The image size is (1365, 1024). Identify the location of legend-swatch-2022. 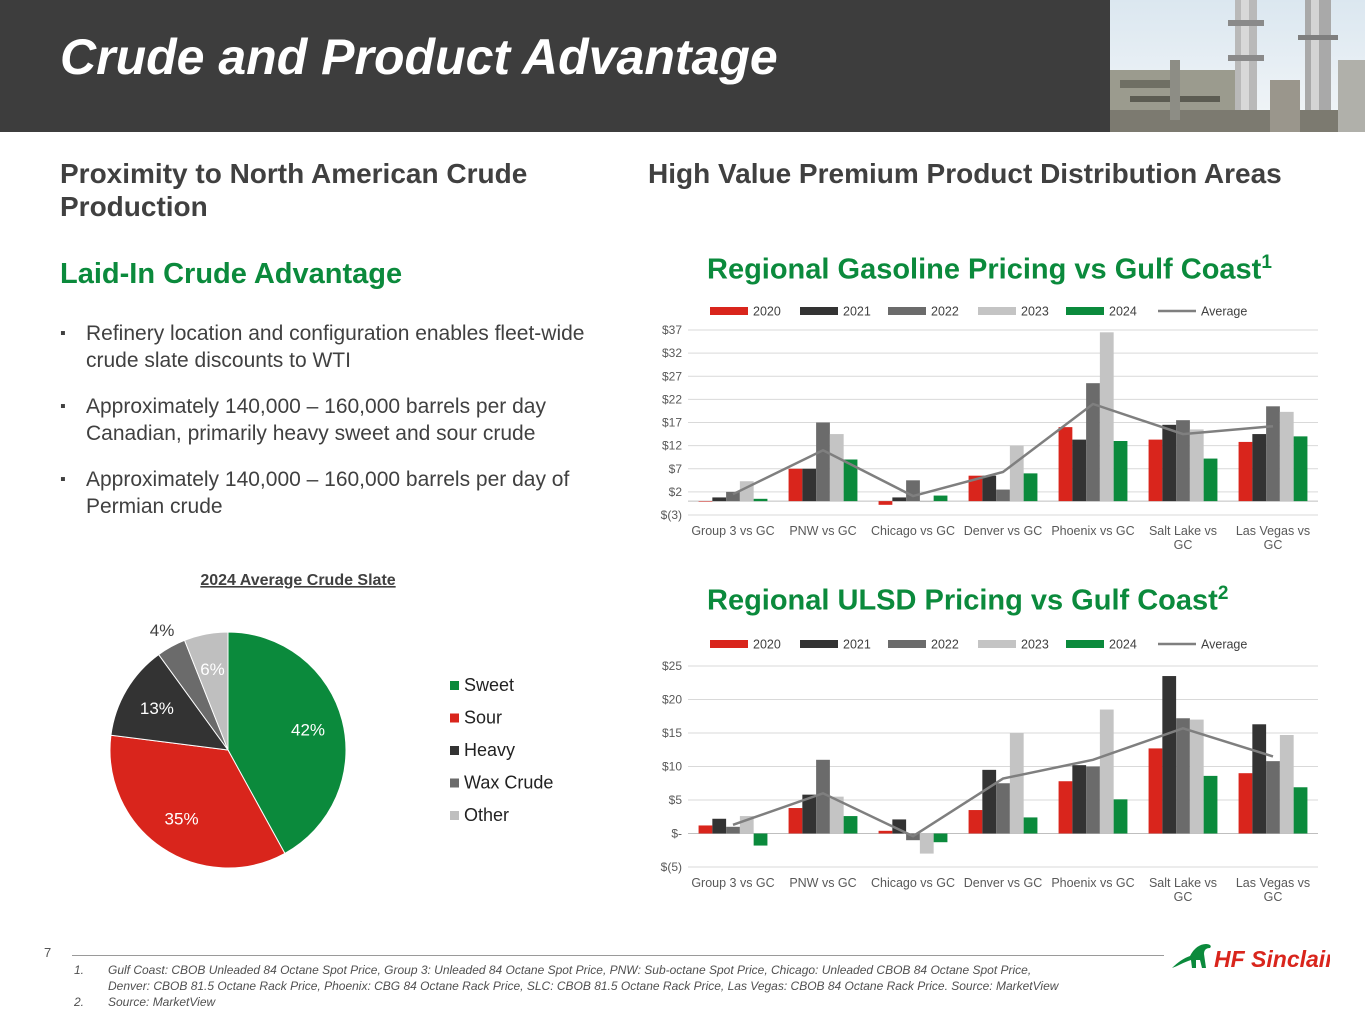
(907, 311).